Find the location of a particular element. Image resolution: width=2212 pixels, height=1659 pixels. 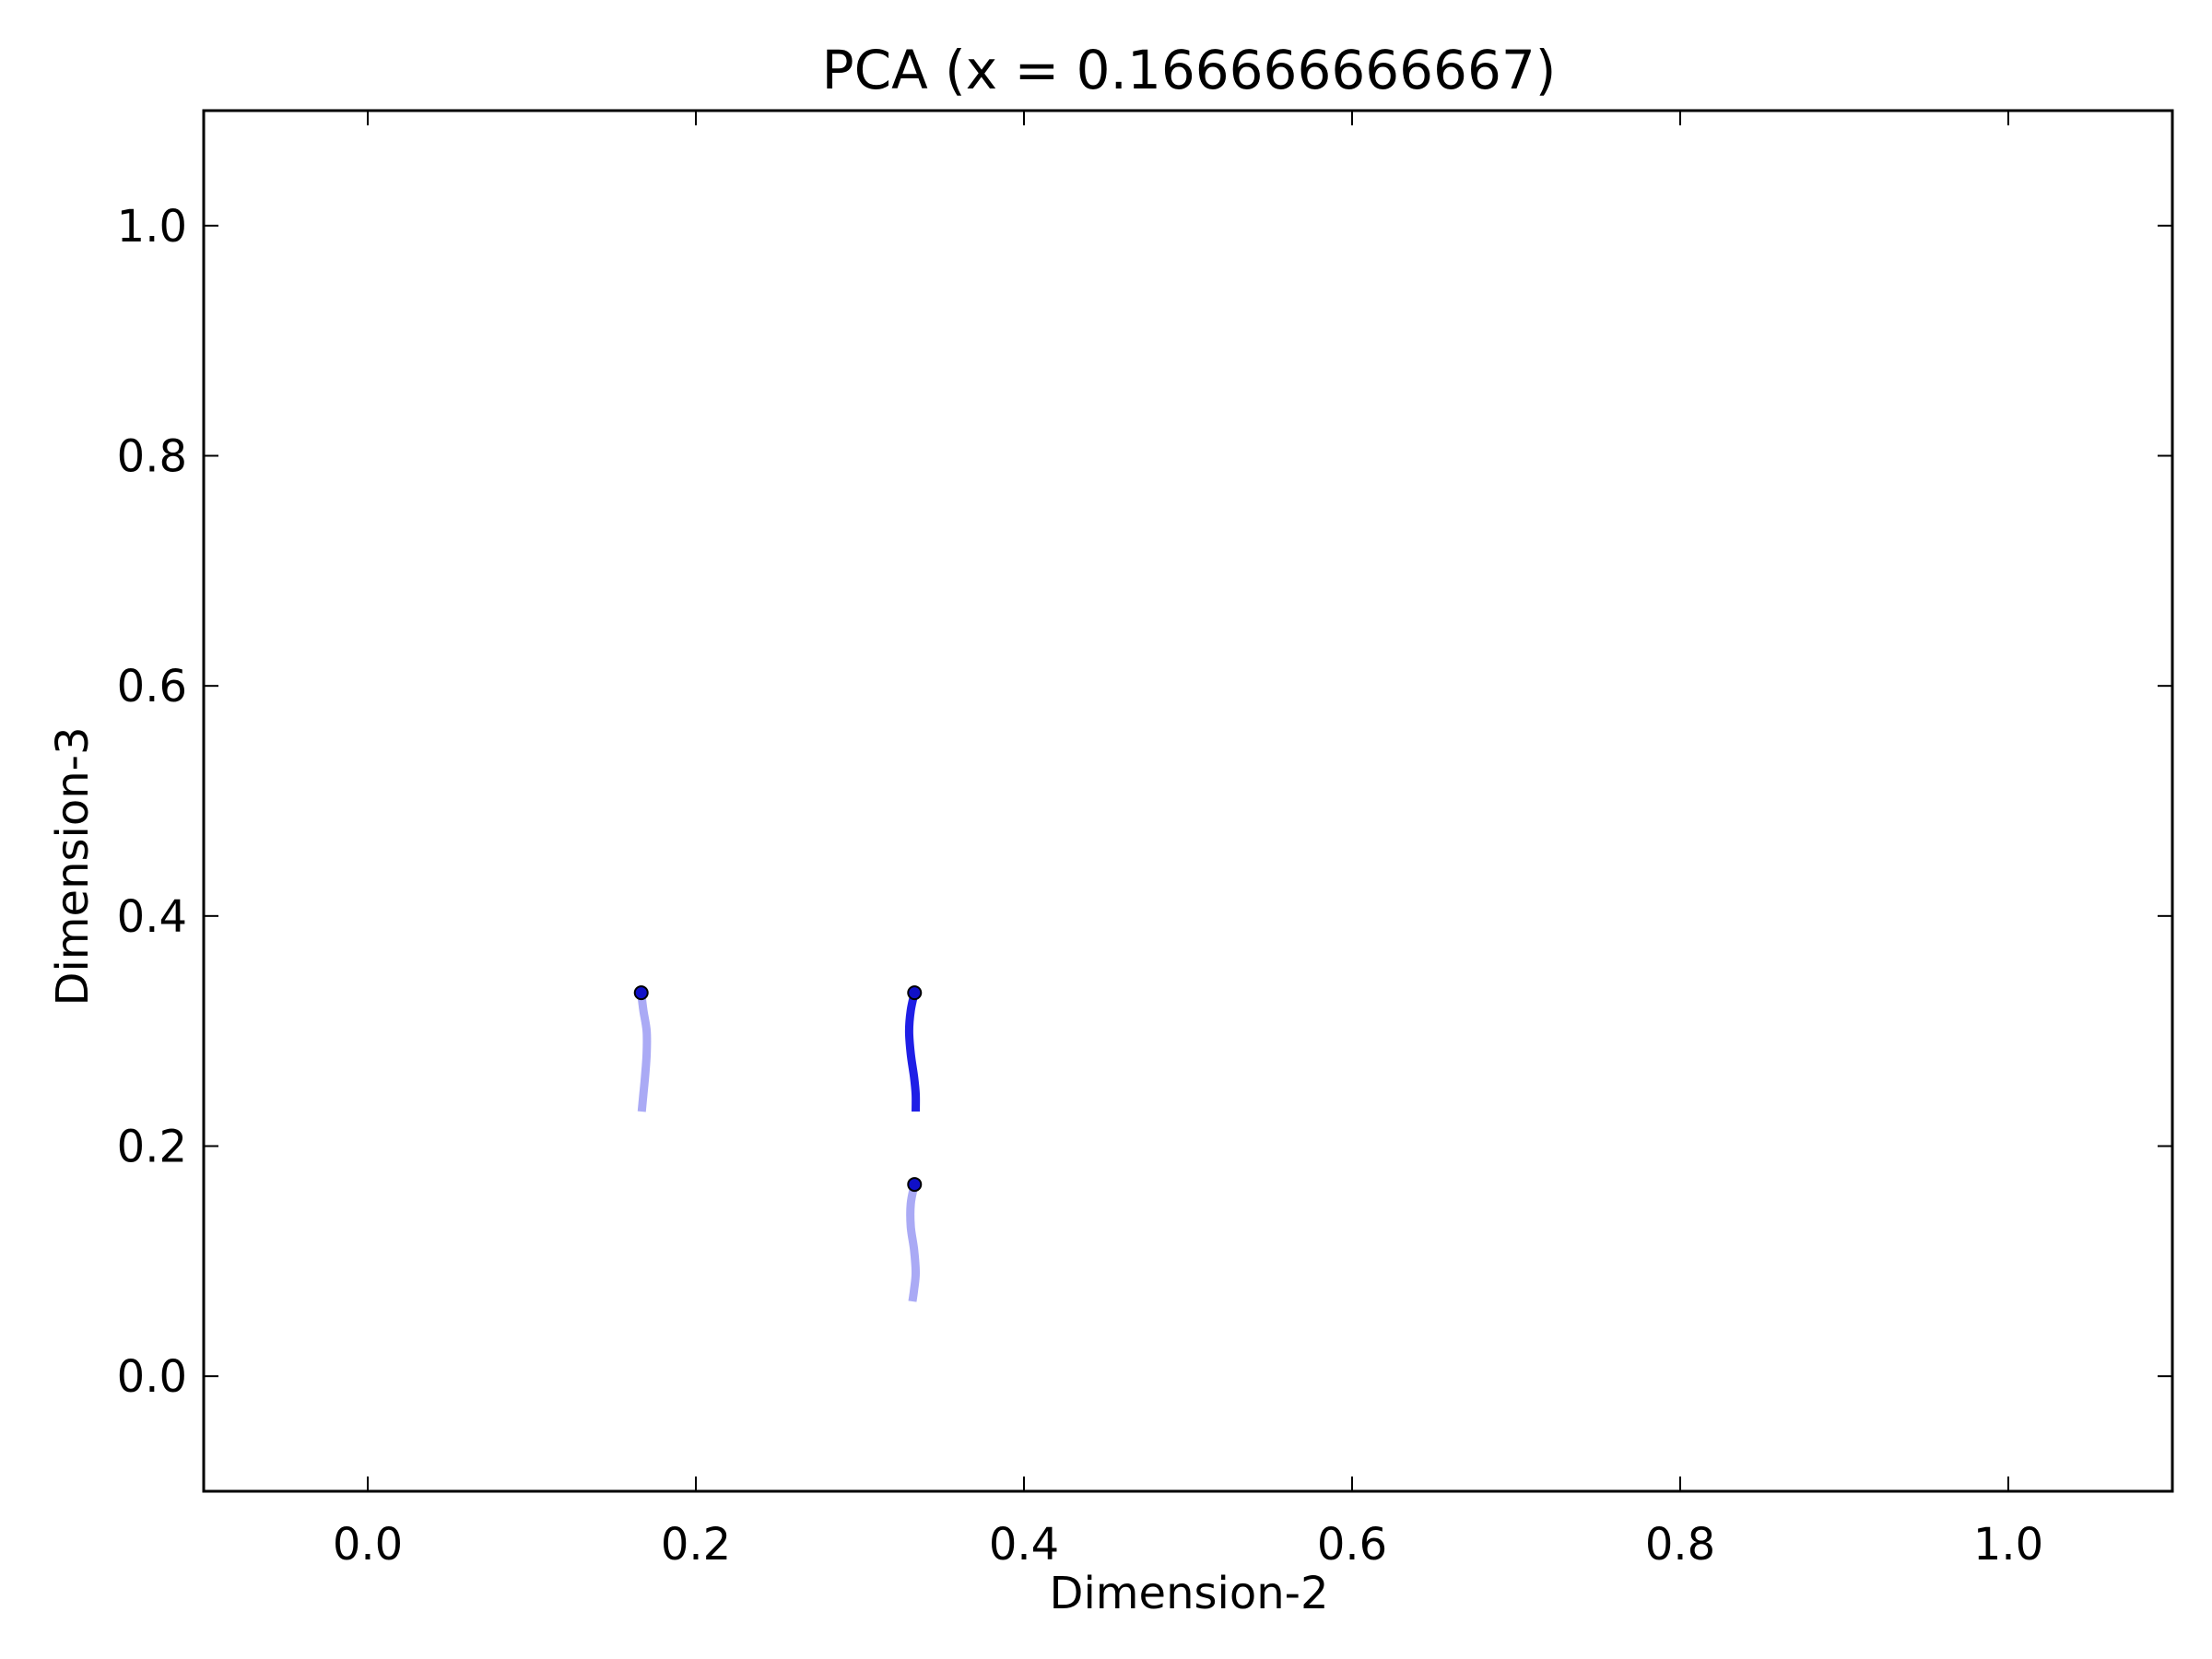

y-tick-label: 1.0 is located at coordinates (152, 227).